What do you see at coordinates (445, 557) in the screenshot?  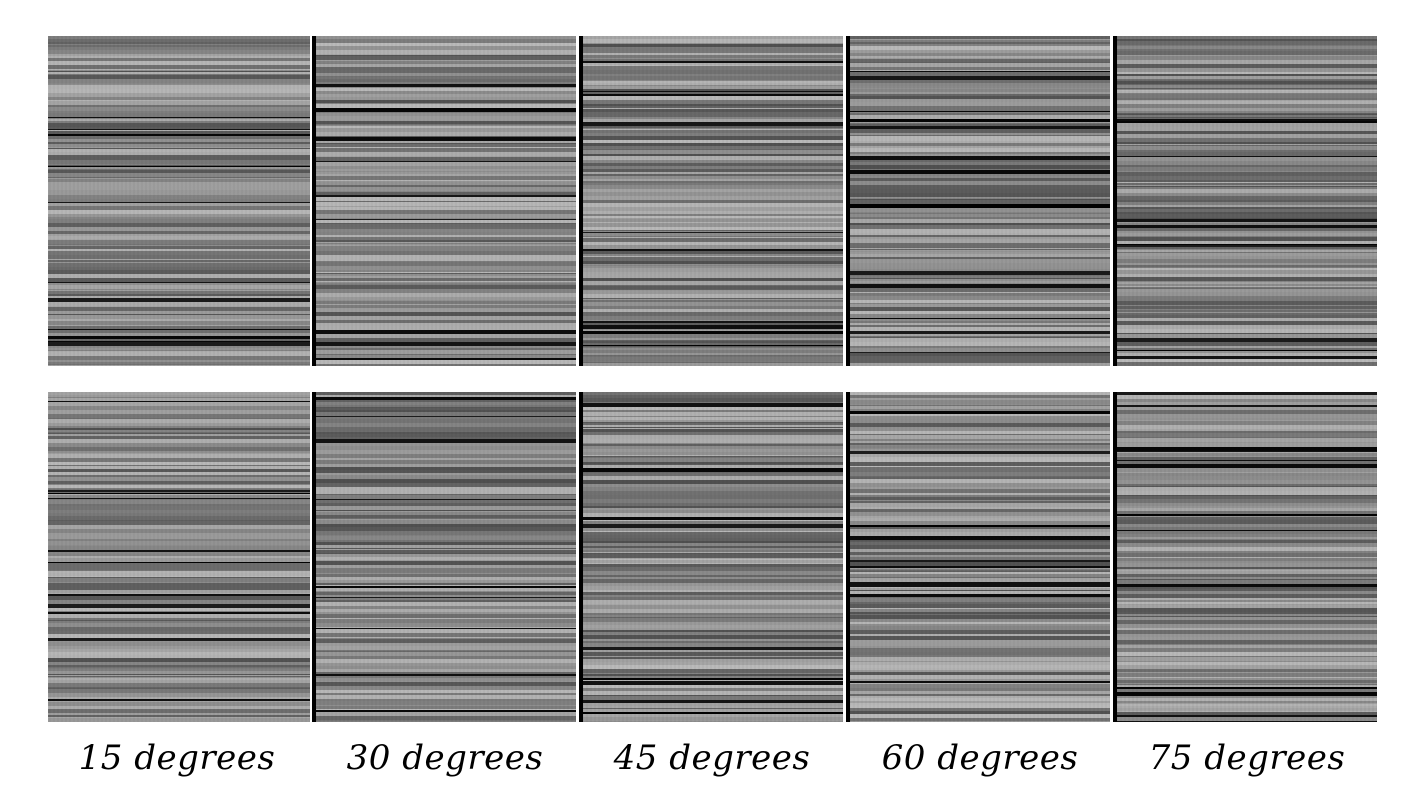 I see `stripe-panel-row2-col2` at bounding box center [445, 557].